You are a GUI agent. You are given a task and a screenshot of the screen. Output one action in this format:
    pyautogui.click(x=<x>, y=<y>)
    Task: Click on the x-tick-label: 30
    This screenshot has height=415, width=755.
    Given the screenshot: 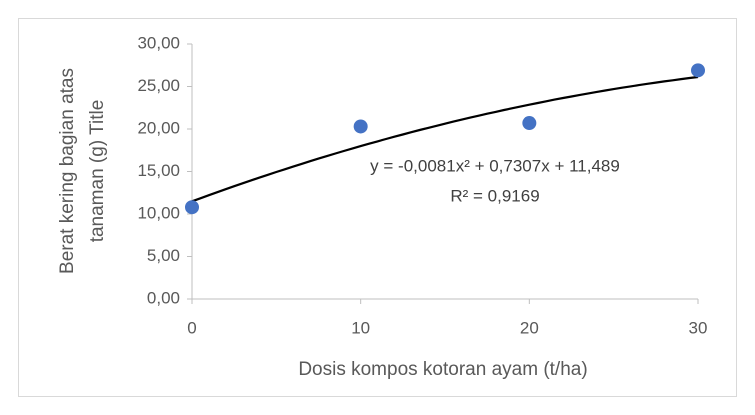 What is the action you would take?
    pyautogui.click(x=698, y=327)
    